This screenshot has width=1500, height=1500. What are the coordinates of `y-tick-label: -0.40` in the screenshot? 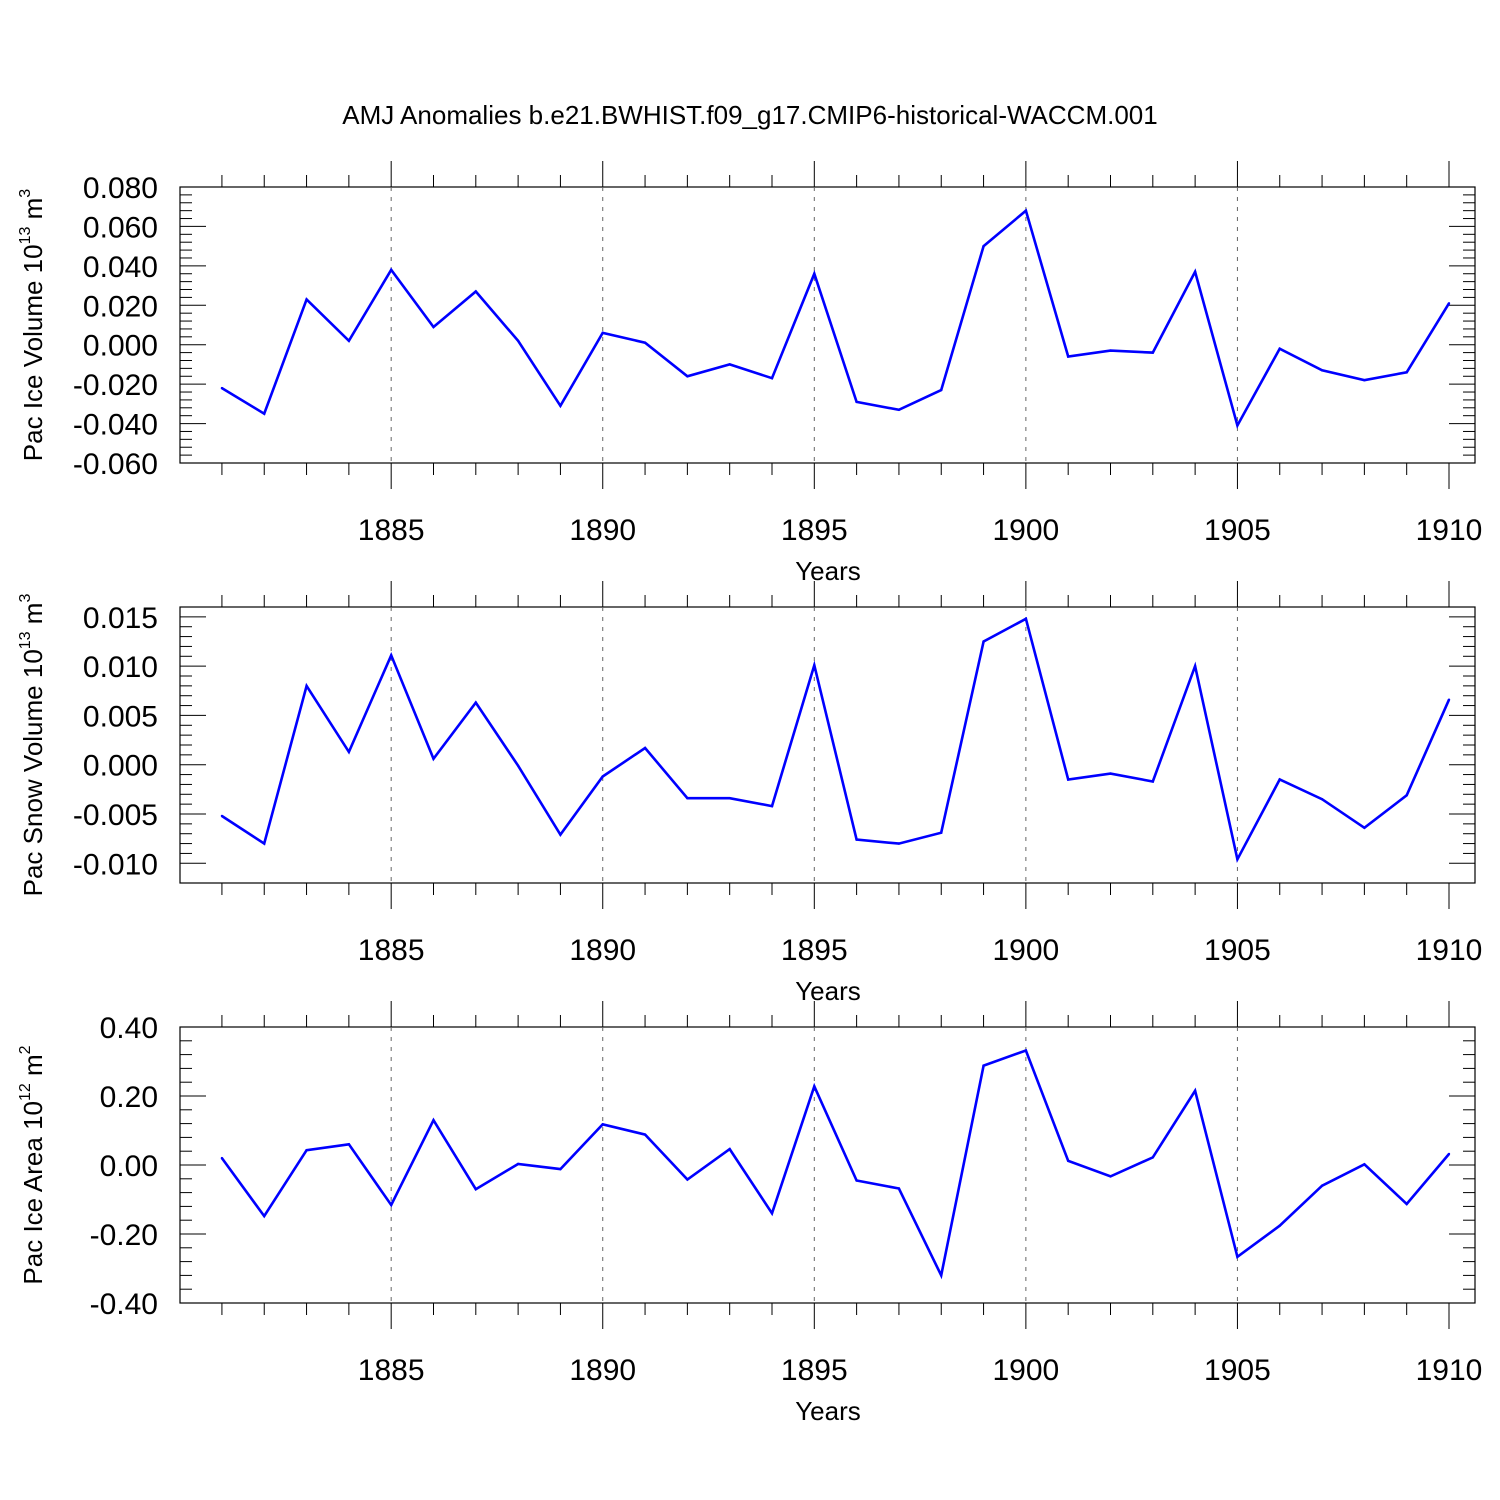 It's located at (124, 1304).